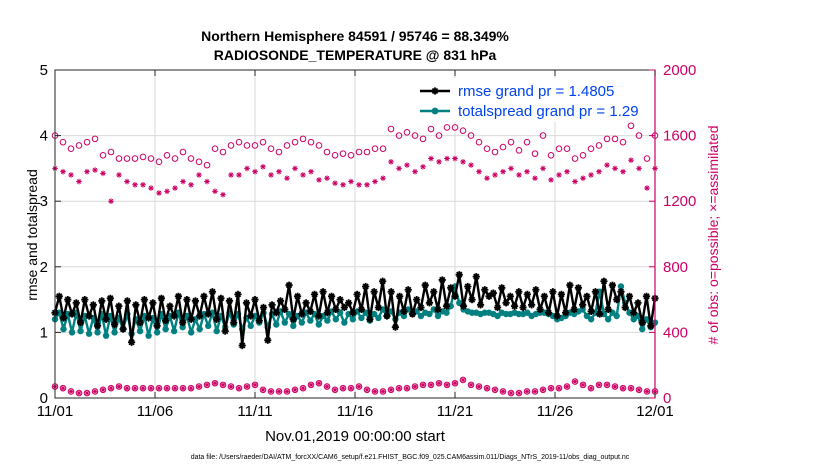 The image size is (830, 475). I want to click on y-tick-label-right: 400, so click(675, 332).